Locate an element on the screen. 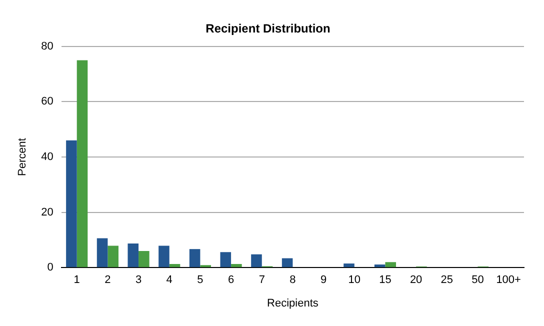 The image size is (544, 326). y-tick-label: 60 is located at coordinates (47, 102).